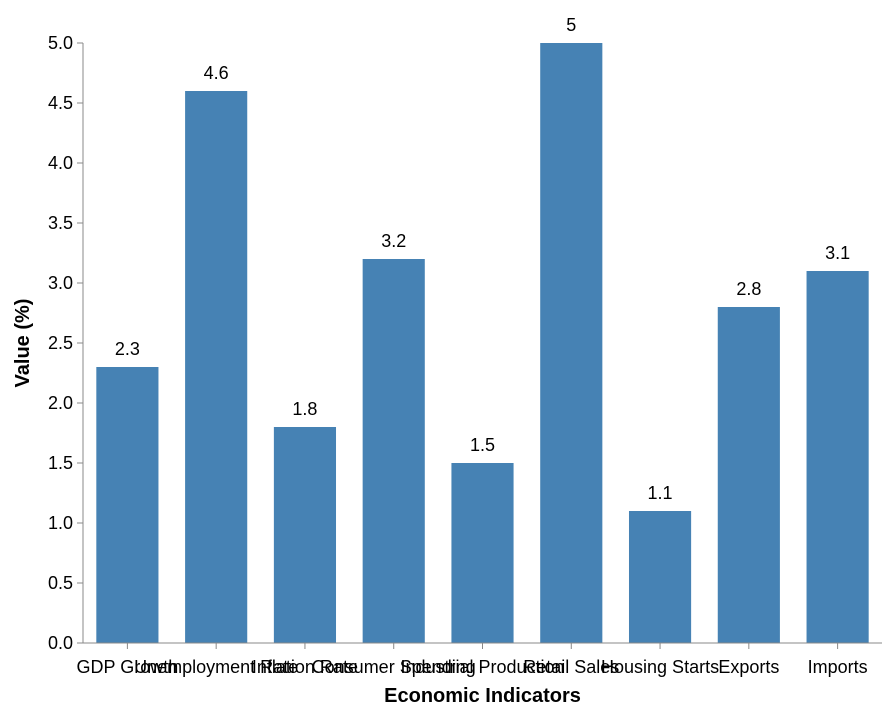  Describe the element at coordinates (304, 409) in the screenshot. I see `data-label: 1.8` at that location.